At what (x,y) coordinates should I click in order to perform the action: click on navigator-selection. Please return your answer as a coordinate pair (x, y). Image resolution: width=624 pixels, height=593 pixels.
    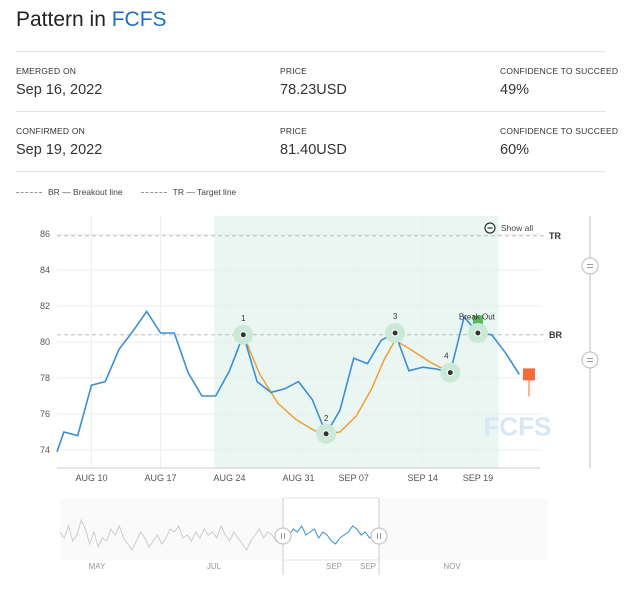
    Looking at the image, I should click on (331, 529).